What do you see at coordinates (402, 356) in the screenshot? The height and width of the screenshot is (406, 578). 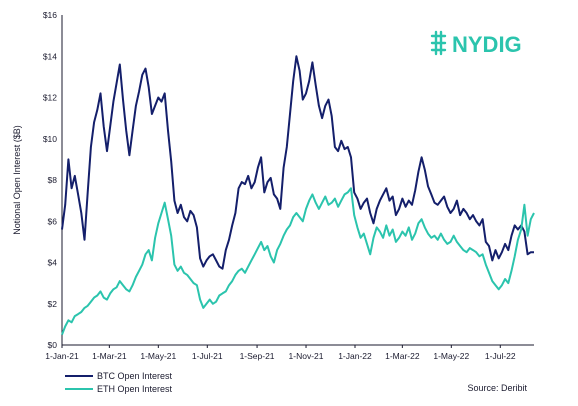 I see `x-tick-label: 1-Mar-22` at bounding box center [402, 356].